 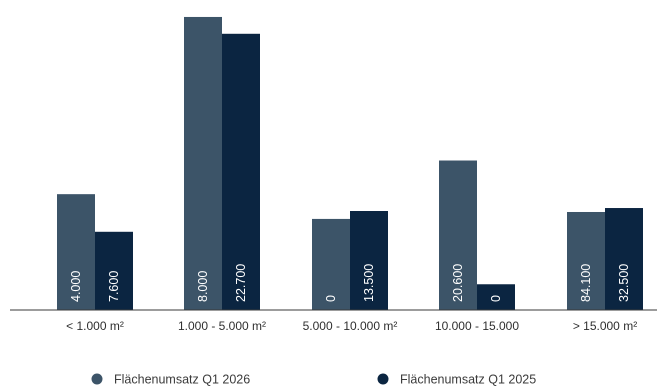 I want to click on legend-item-2: Flächenumsatz Q1 2025, so click(x=456, y=380).